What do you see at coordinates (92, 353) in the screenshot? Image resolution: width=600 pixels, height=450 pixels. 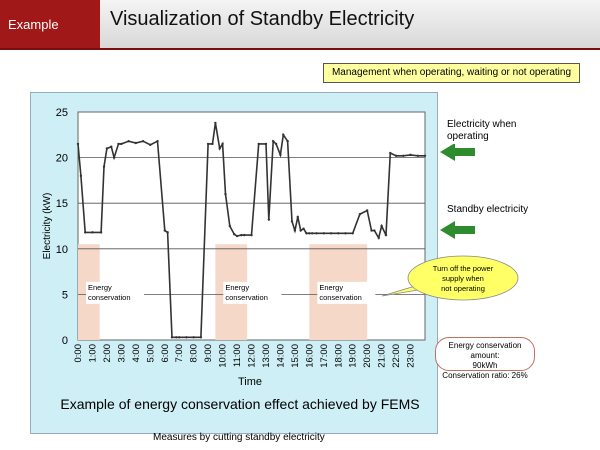 I see `x-tick-label: 1:00` at bounding box center [92, 353].